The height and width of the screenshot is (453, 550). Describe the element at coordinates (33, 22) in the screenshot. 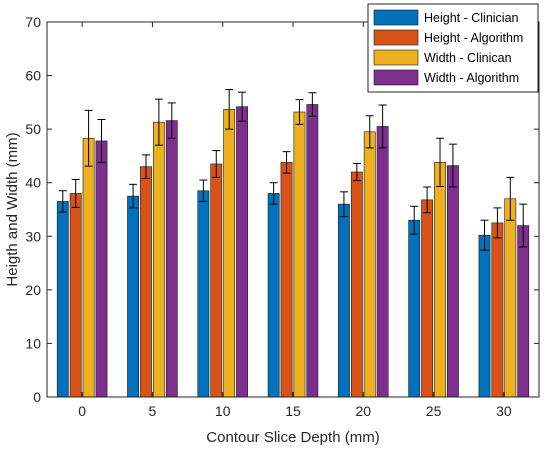

I see `y-tick-label: 70` at that location.